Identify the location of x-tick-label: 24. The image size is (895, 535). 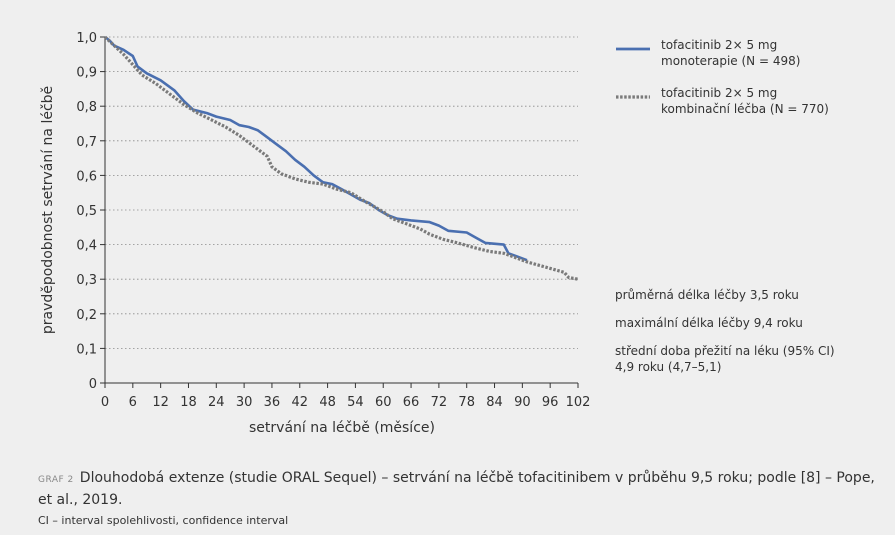
(216, 402).